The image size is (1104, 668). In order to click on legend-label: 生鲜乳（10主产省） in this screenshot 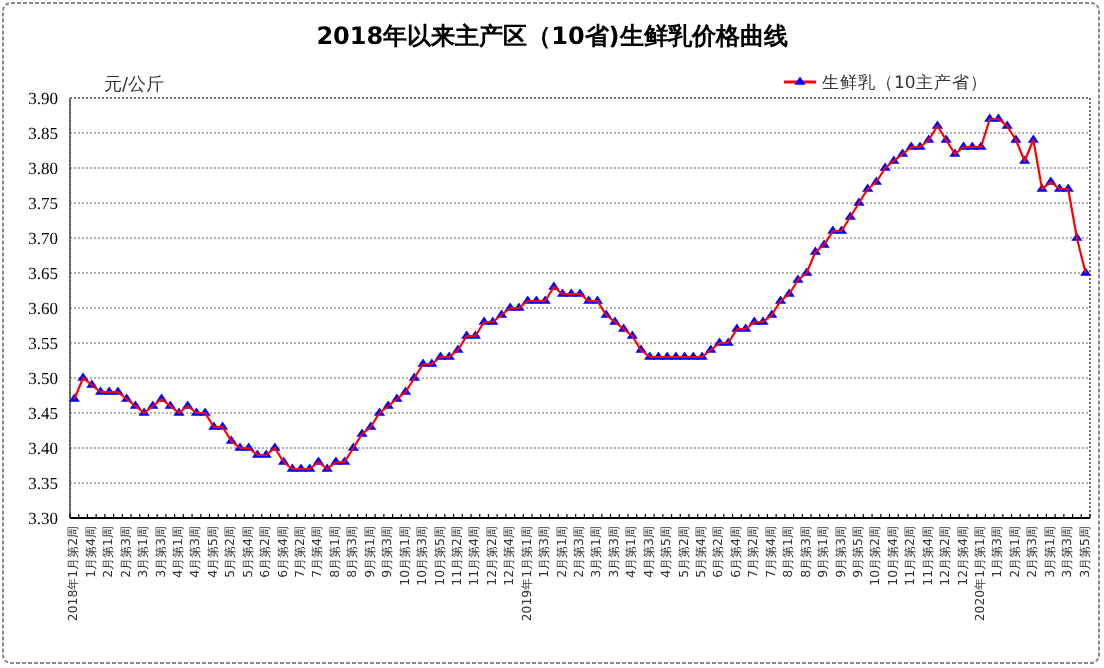, I will do `click(905, 83)`.